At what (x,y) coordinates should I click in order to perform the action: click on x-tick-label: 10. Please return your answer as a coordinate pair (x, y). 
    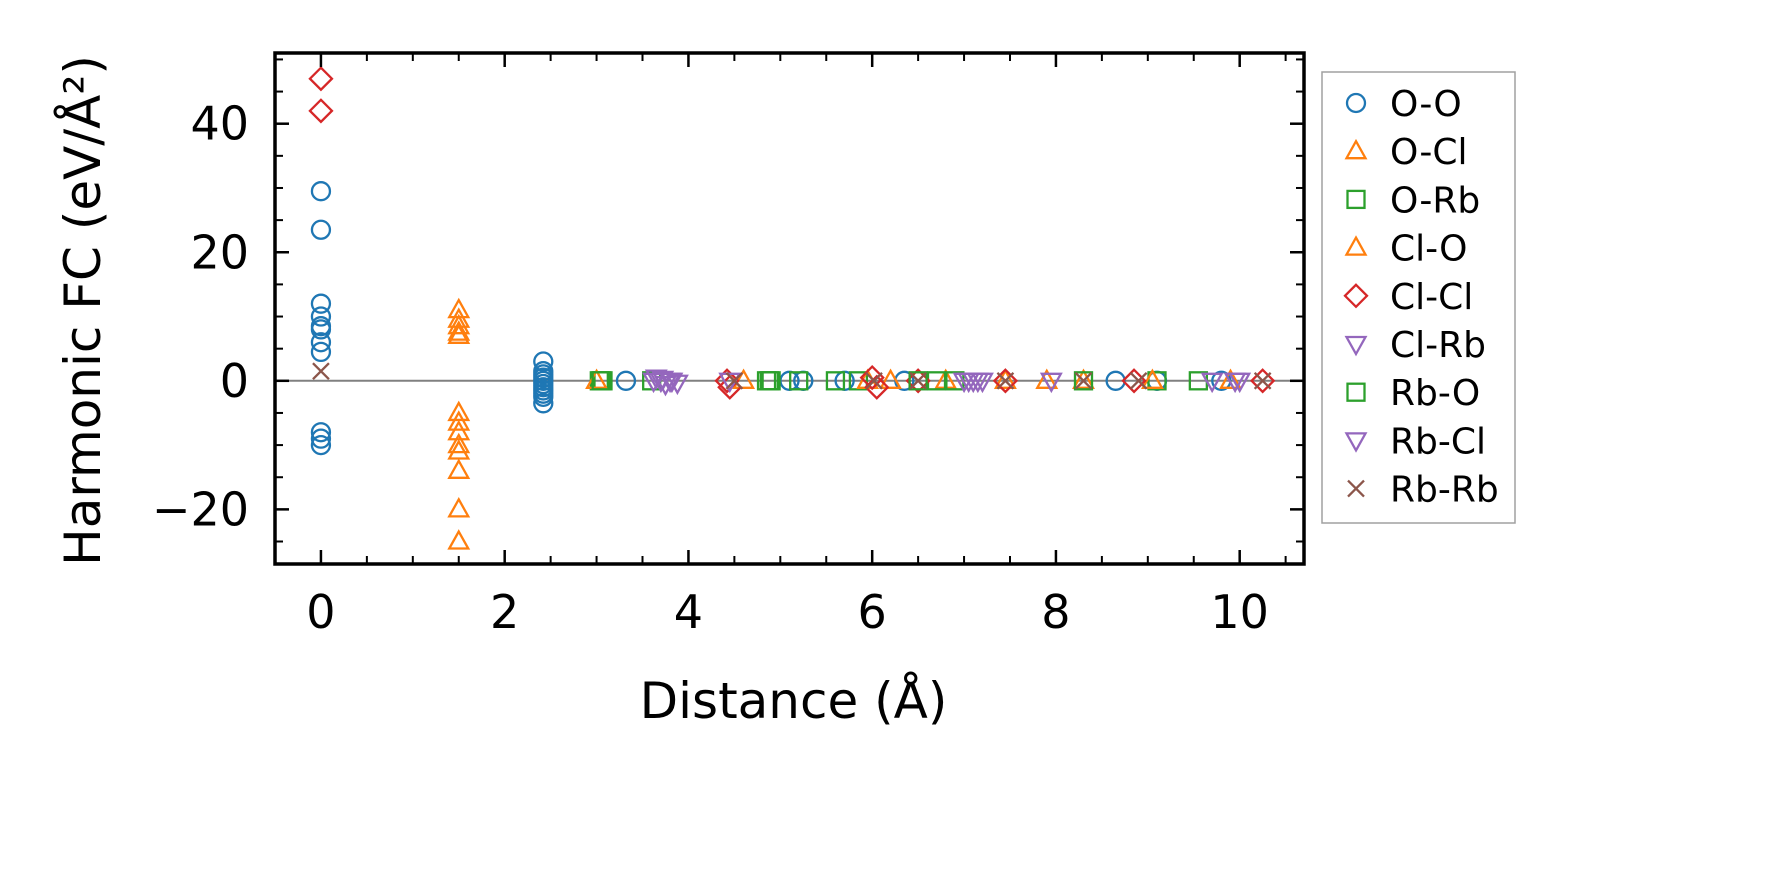
    Looking at the image, I should click on (1239, 612).